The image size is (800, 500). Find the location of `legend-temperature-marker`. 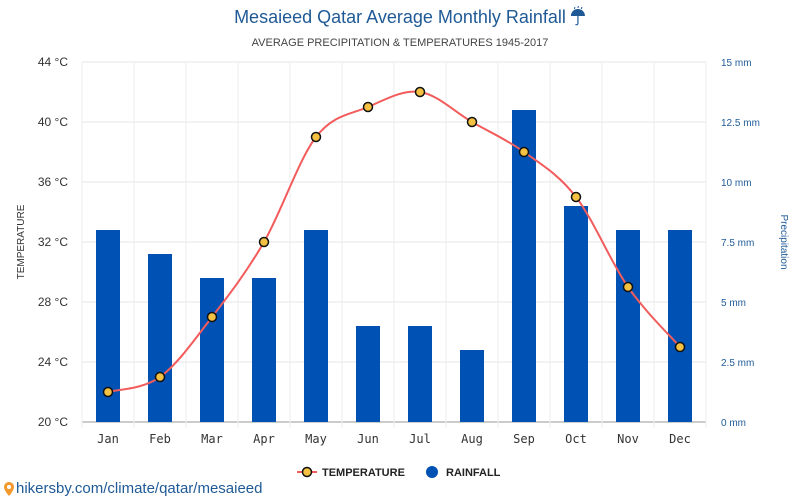

legend-temperature-marker is located at coordinates (307, 472).